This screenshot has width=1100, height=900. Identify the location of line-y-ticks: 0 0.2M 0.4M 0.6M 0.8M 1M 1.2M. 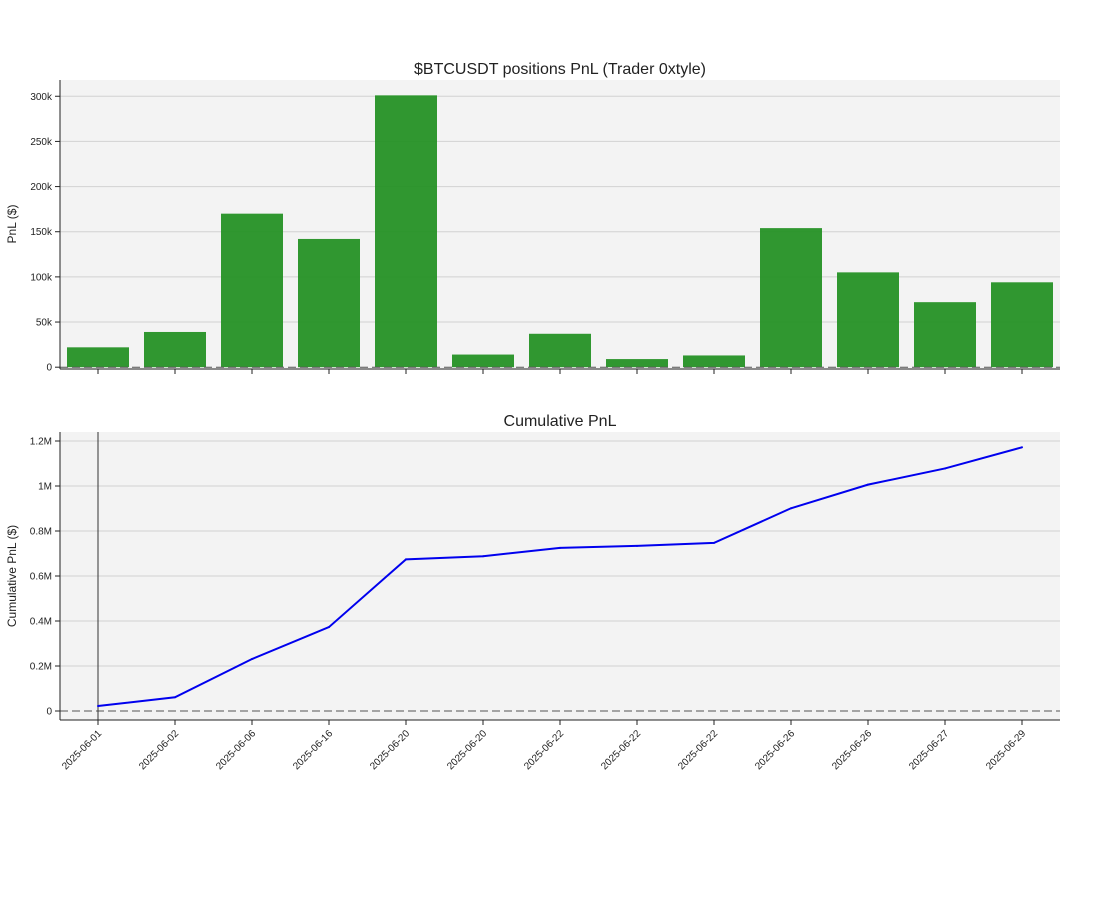
(45, 577).